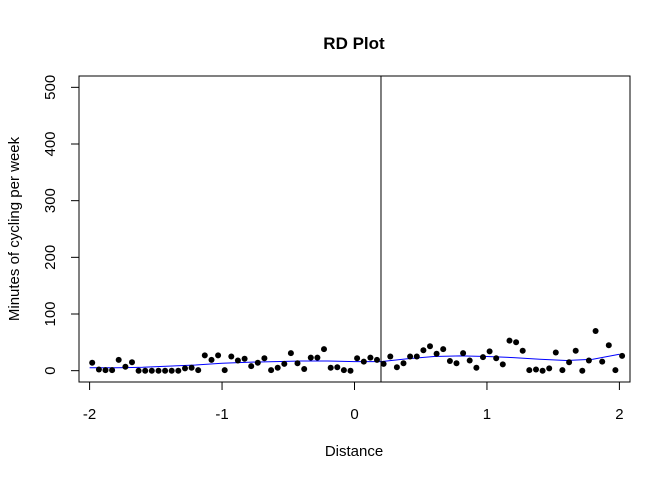 This screenshot has height=480, width=672. What do you see at coordinates (487, 414) in the screenshot?
I see `x-tick-label: 1` at bounding box center [487, 414].